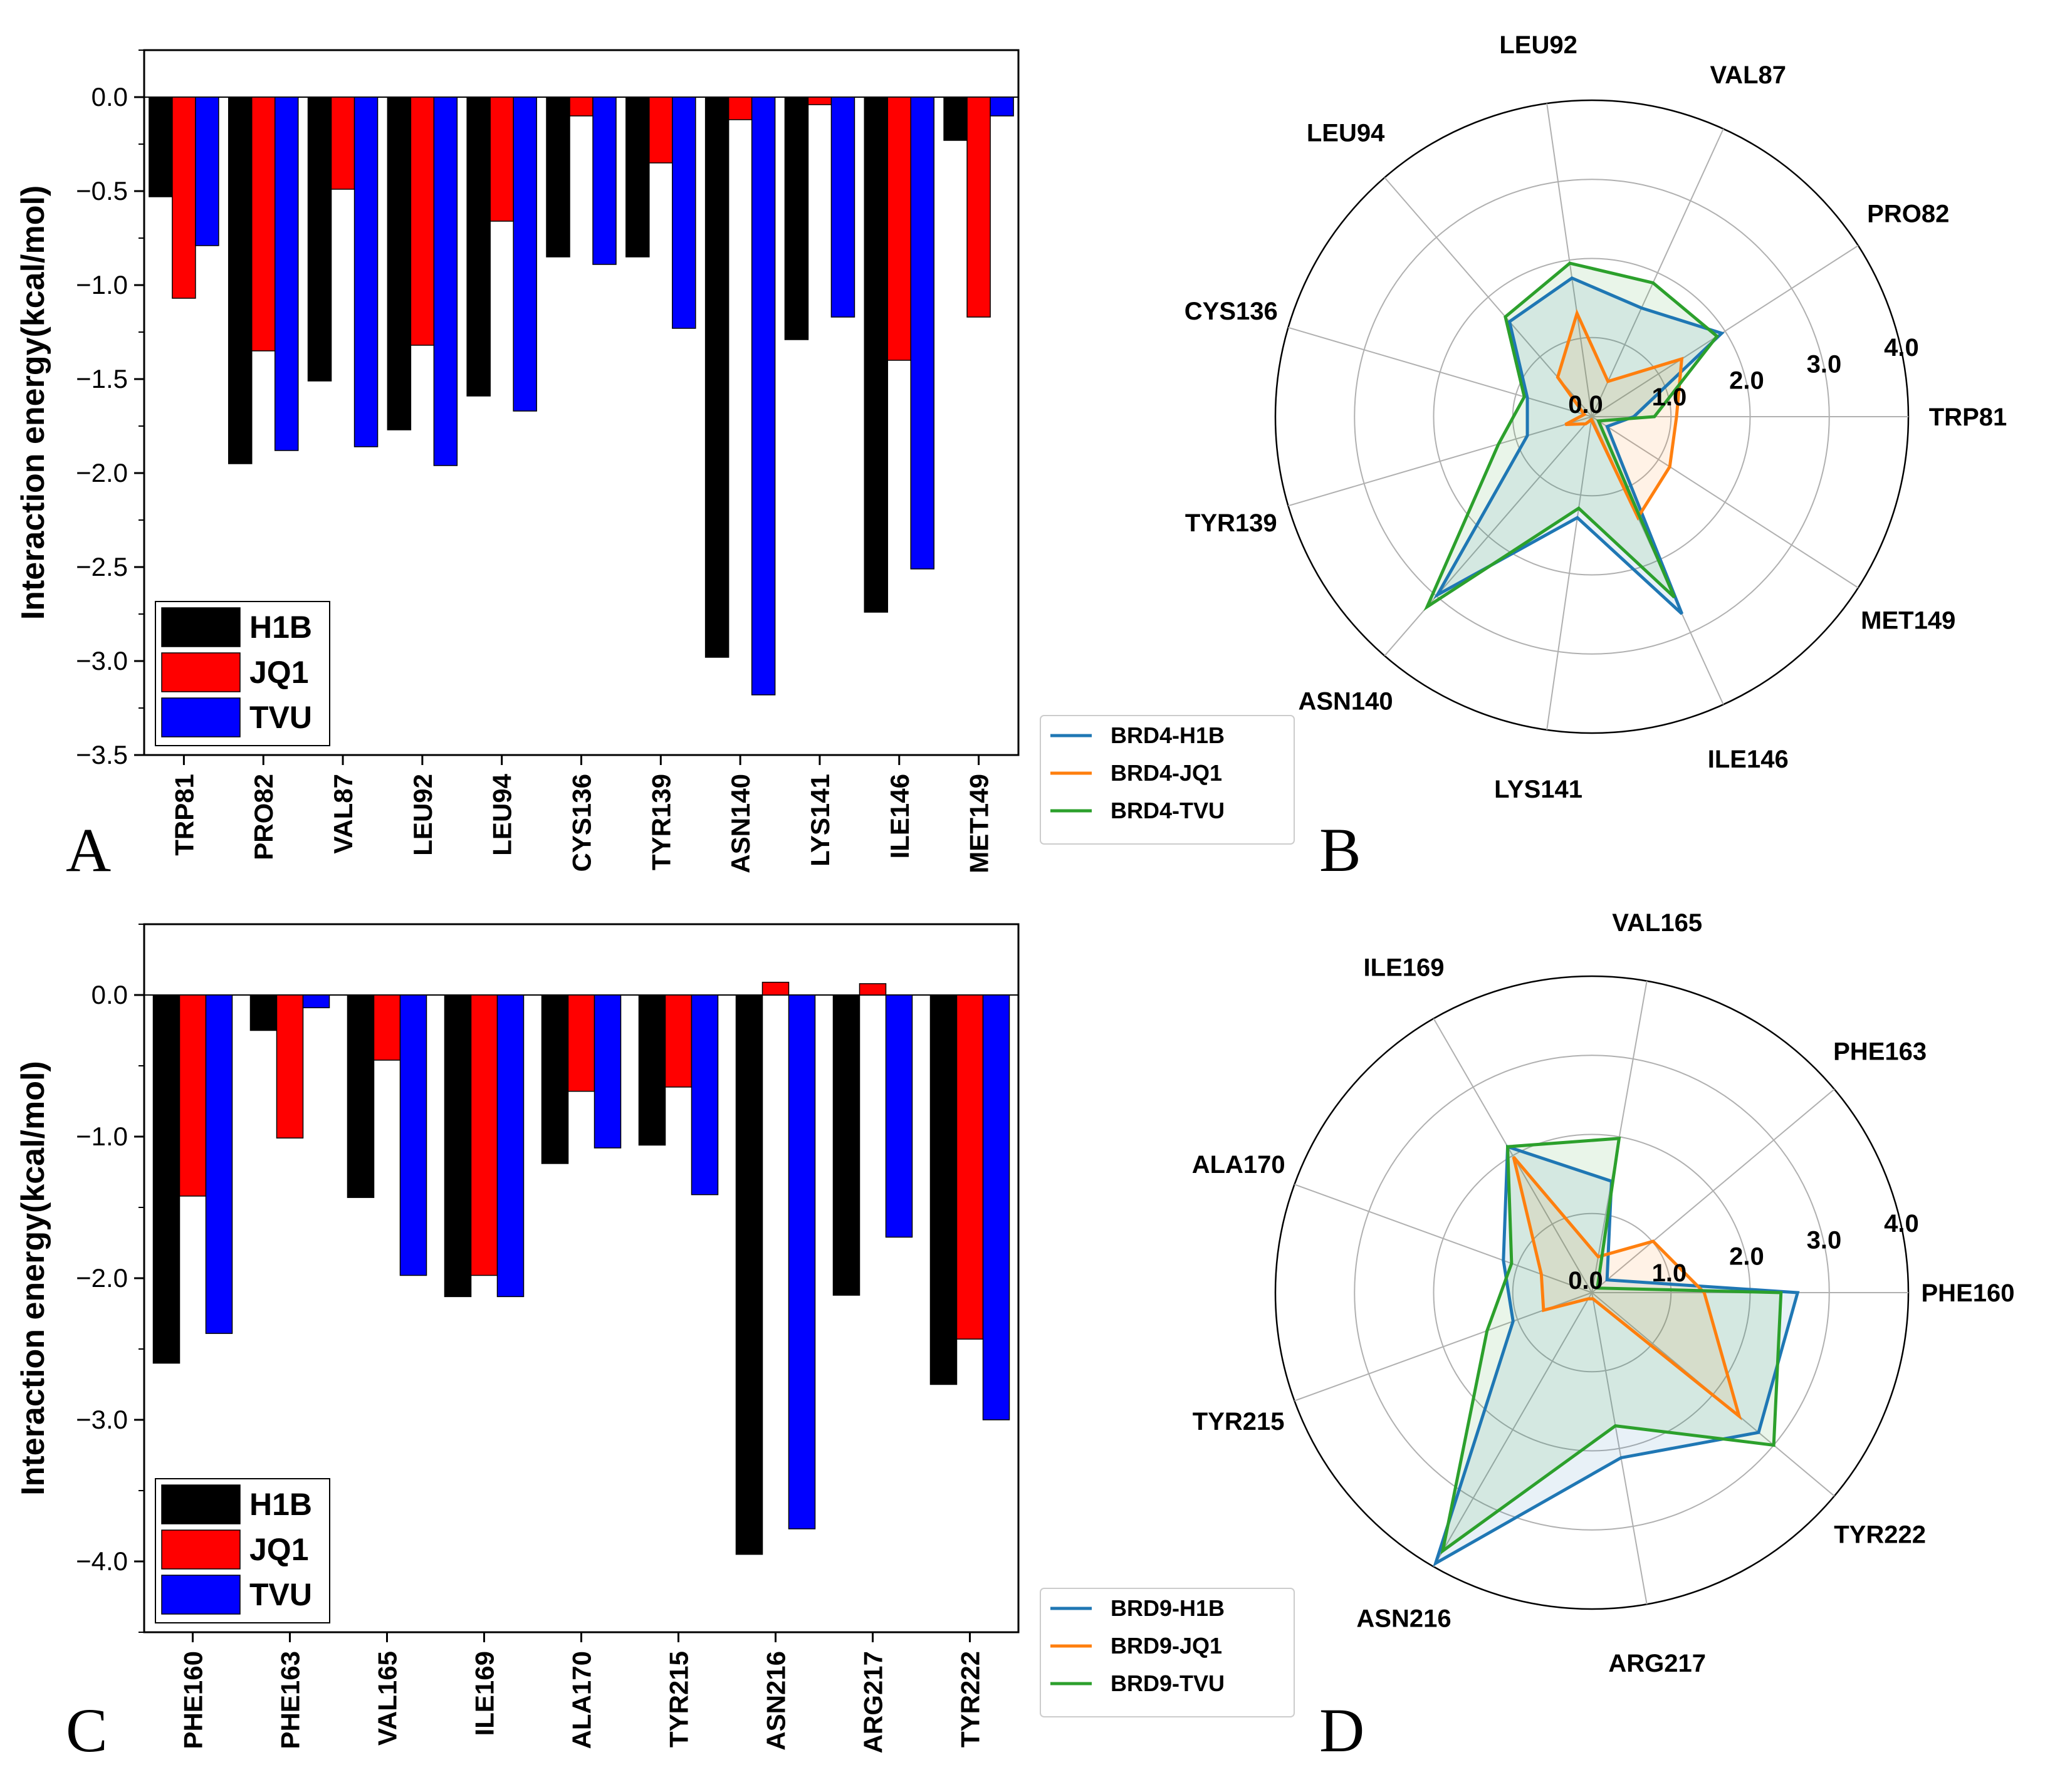  What do you see at coordinates (899, 228) in the screenshot?
I see `bar-jq1-ile146` at bounding box center [899, 228].